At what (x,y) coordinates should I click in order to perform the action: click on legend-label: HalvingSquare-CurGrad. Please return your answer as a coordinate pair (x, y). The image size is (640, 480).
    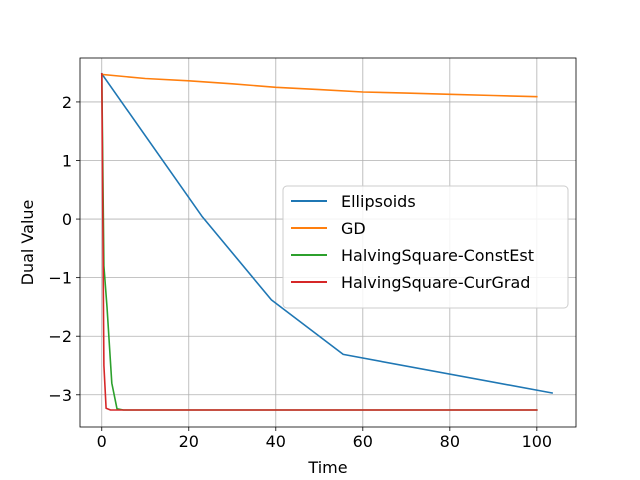
    Looking at the image, I should click on (435, 282).